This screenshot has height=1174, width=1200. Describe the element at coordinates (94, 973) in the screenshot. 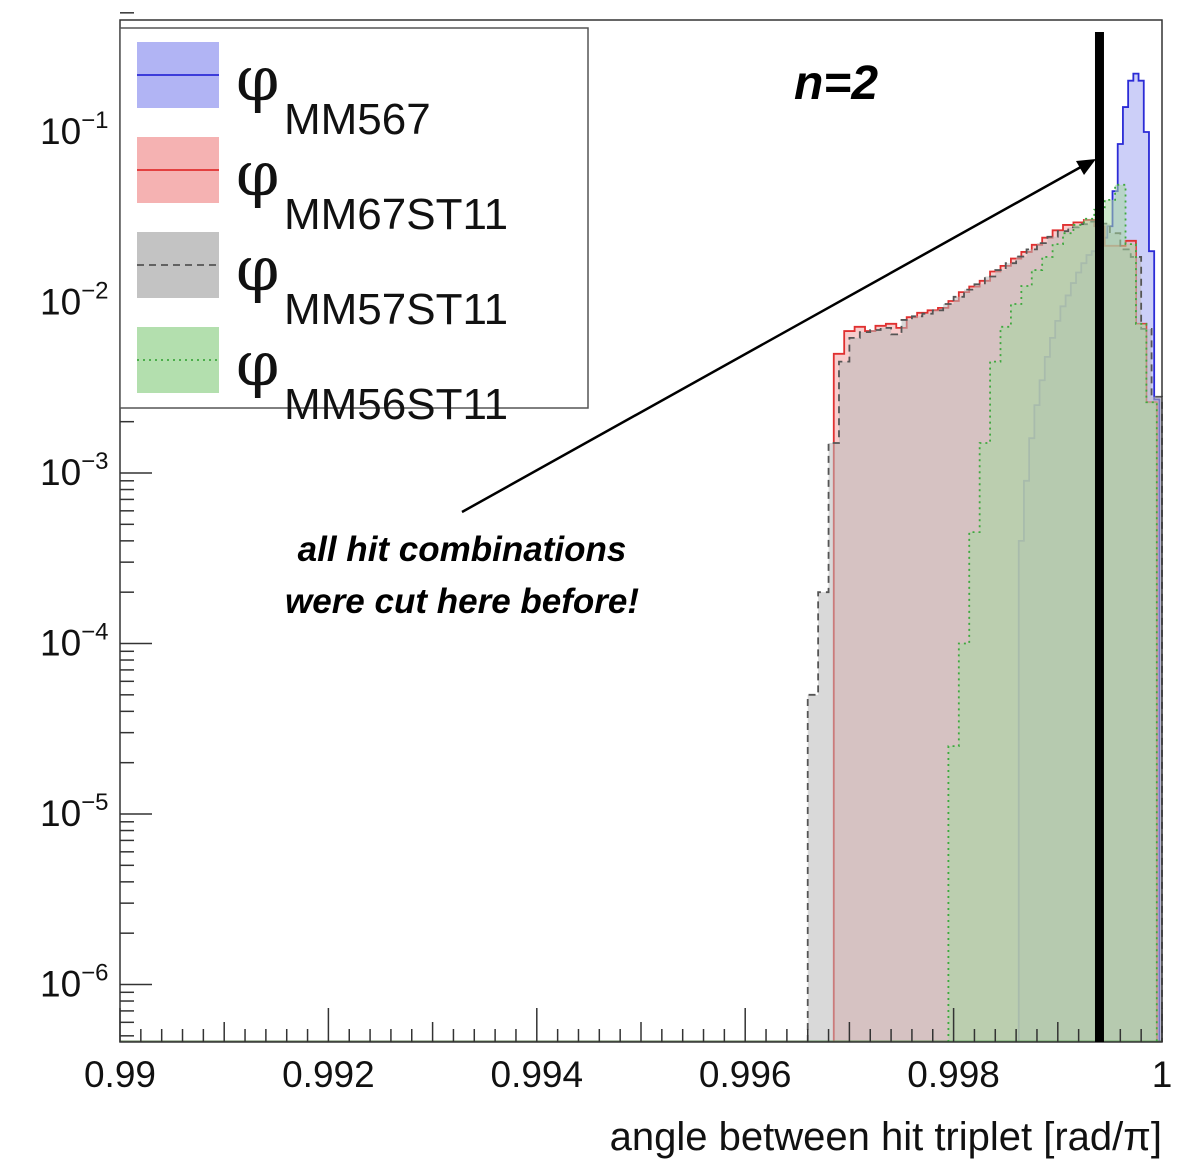

I see `y-tick-exponent: −6` at that location.